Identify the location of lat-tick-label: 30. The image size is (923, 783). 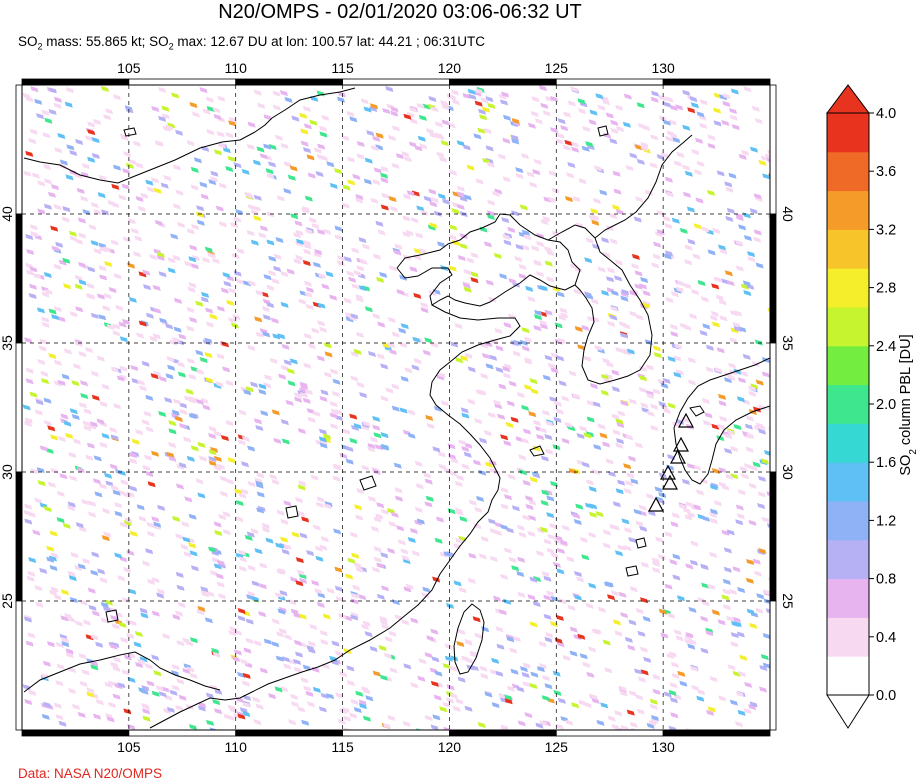
(788, 472).